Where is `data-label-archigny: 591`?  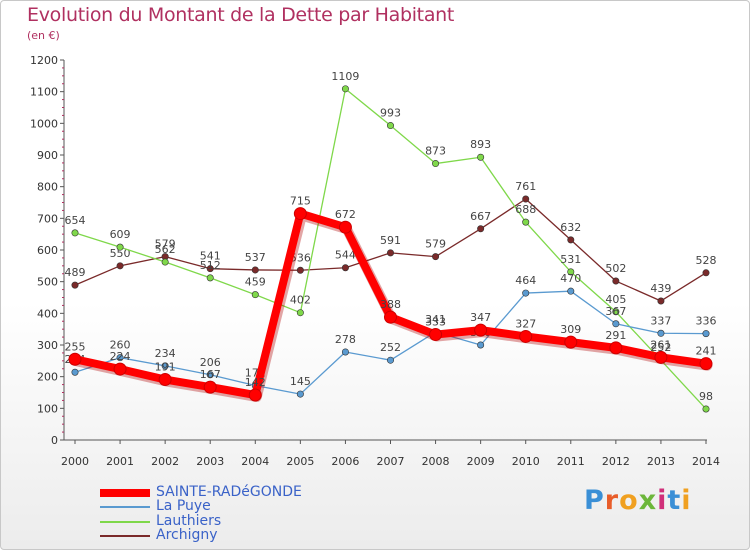
data-label-archigny: 591 is located at coordinates (390, 240).